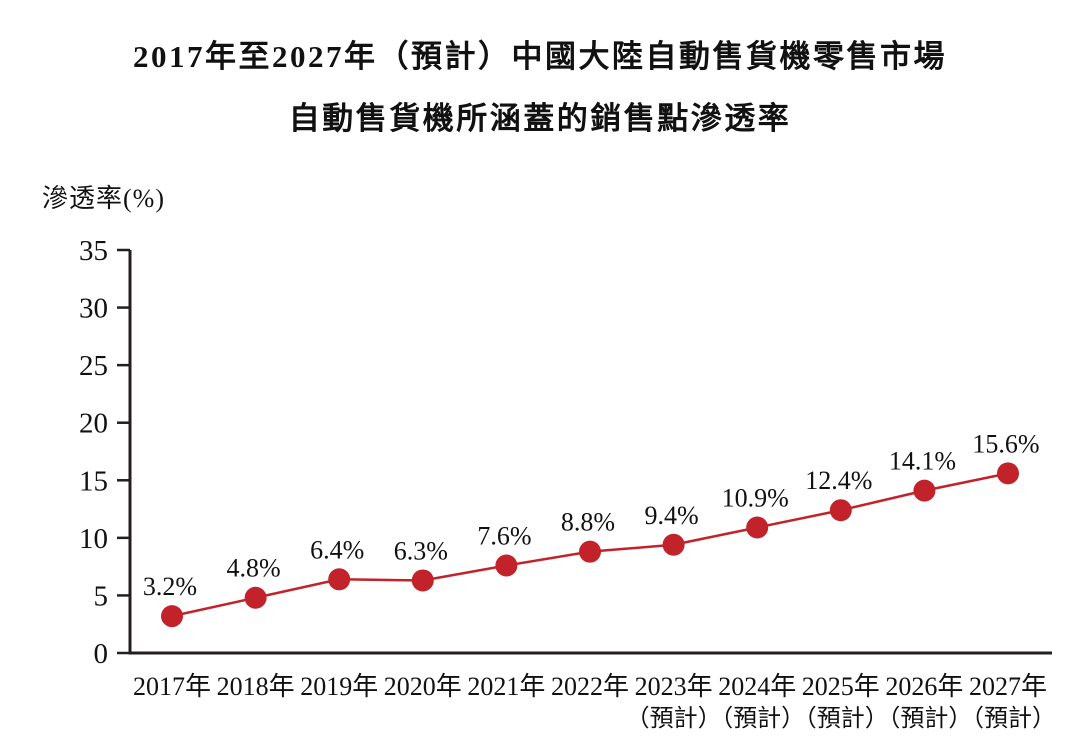  Describe the element at coordinates (339, 686) in the screenshot. I see `x-tick-label: 2019年` at that location.